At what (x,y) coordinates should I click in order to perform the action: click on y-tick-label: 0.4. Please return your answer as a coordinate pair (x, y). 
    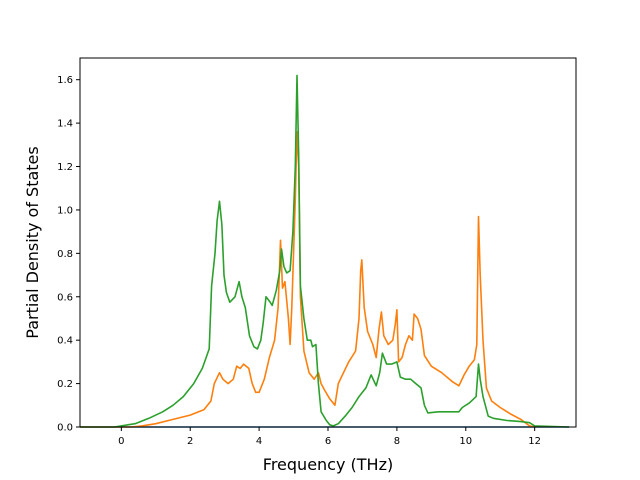
    Looking at the image, I should click on (65, 341).